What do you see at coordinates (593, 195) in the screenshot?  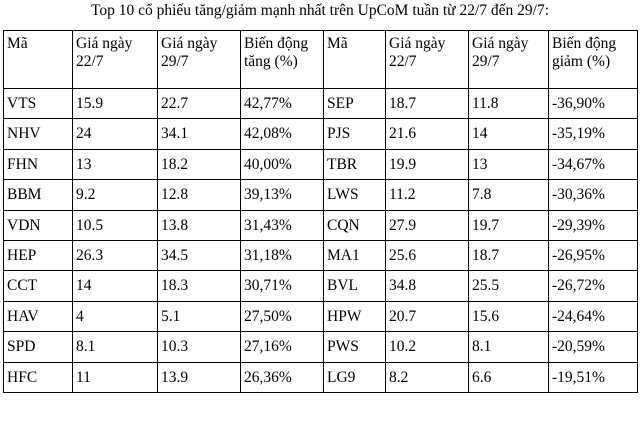 I see `table-cell: -30,36%` at bounding box center [593, 195].